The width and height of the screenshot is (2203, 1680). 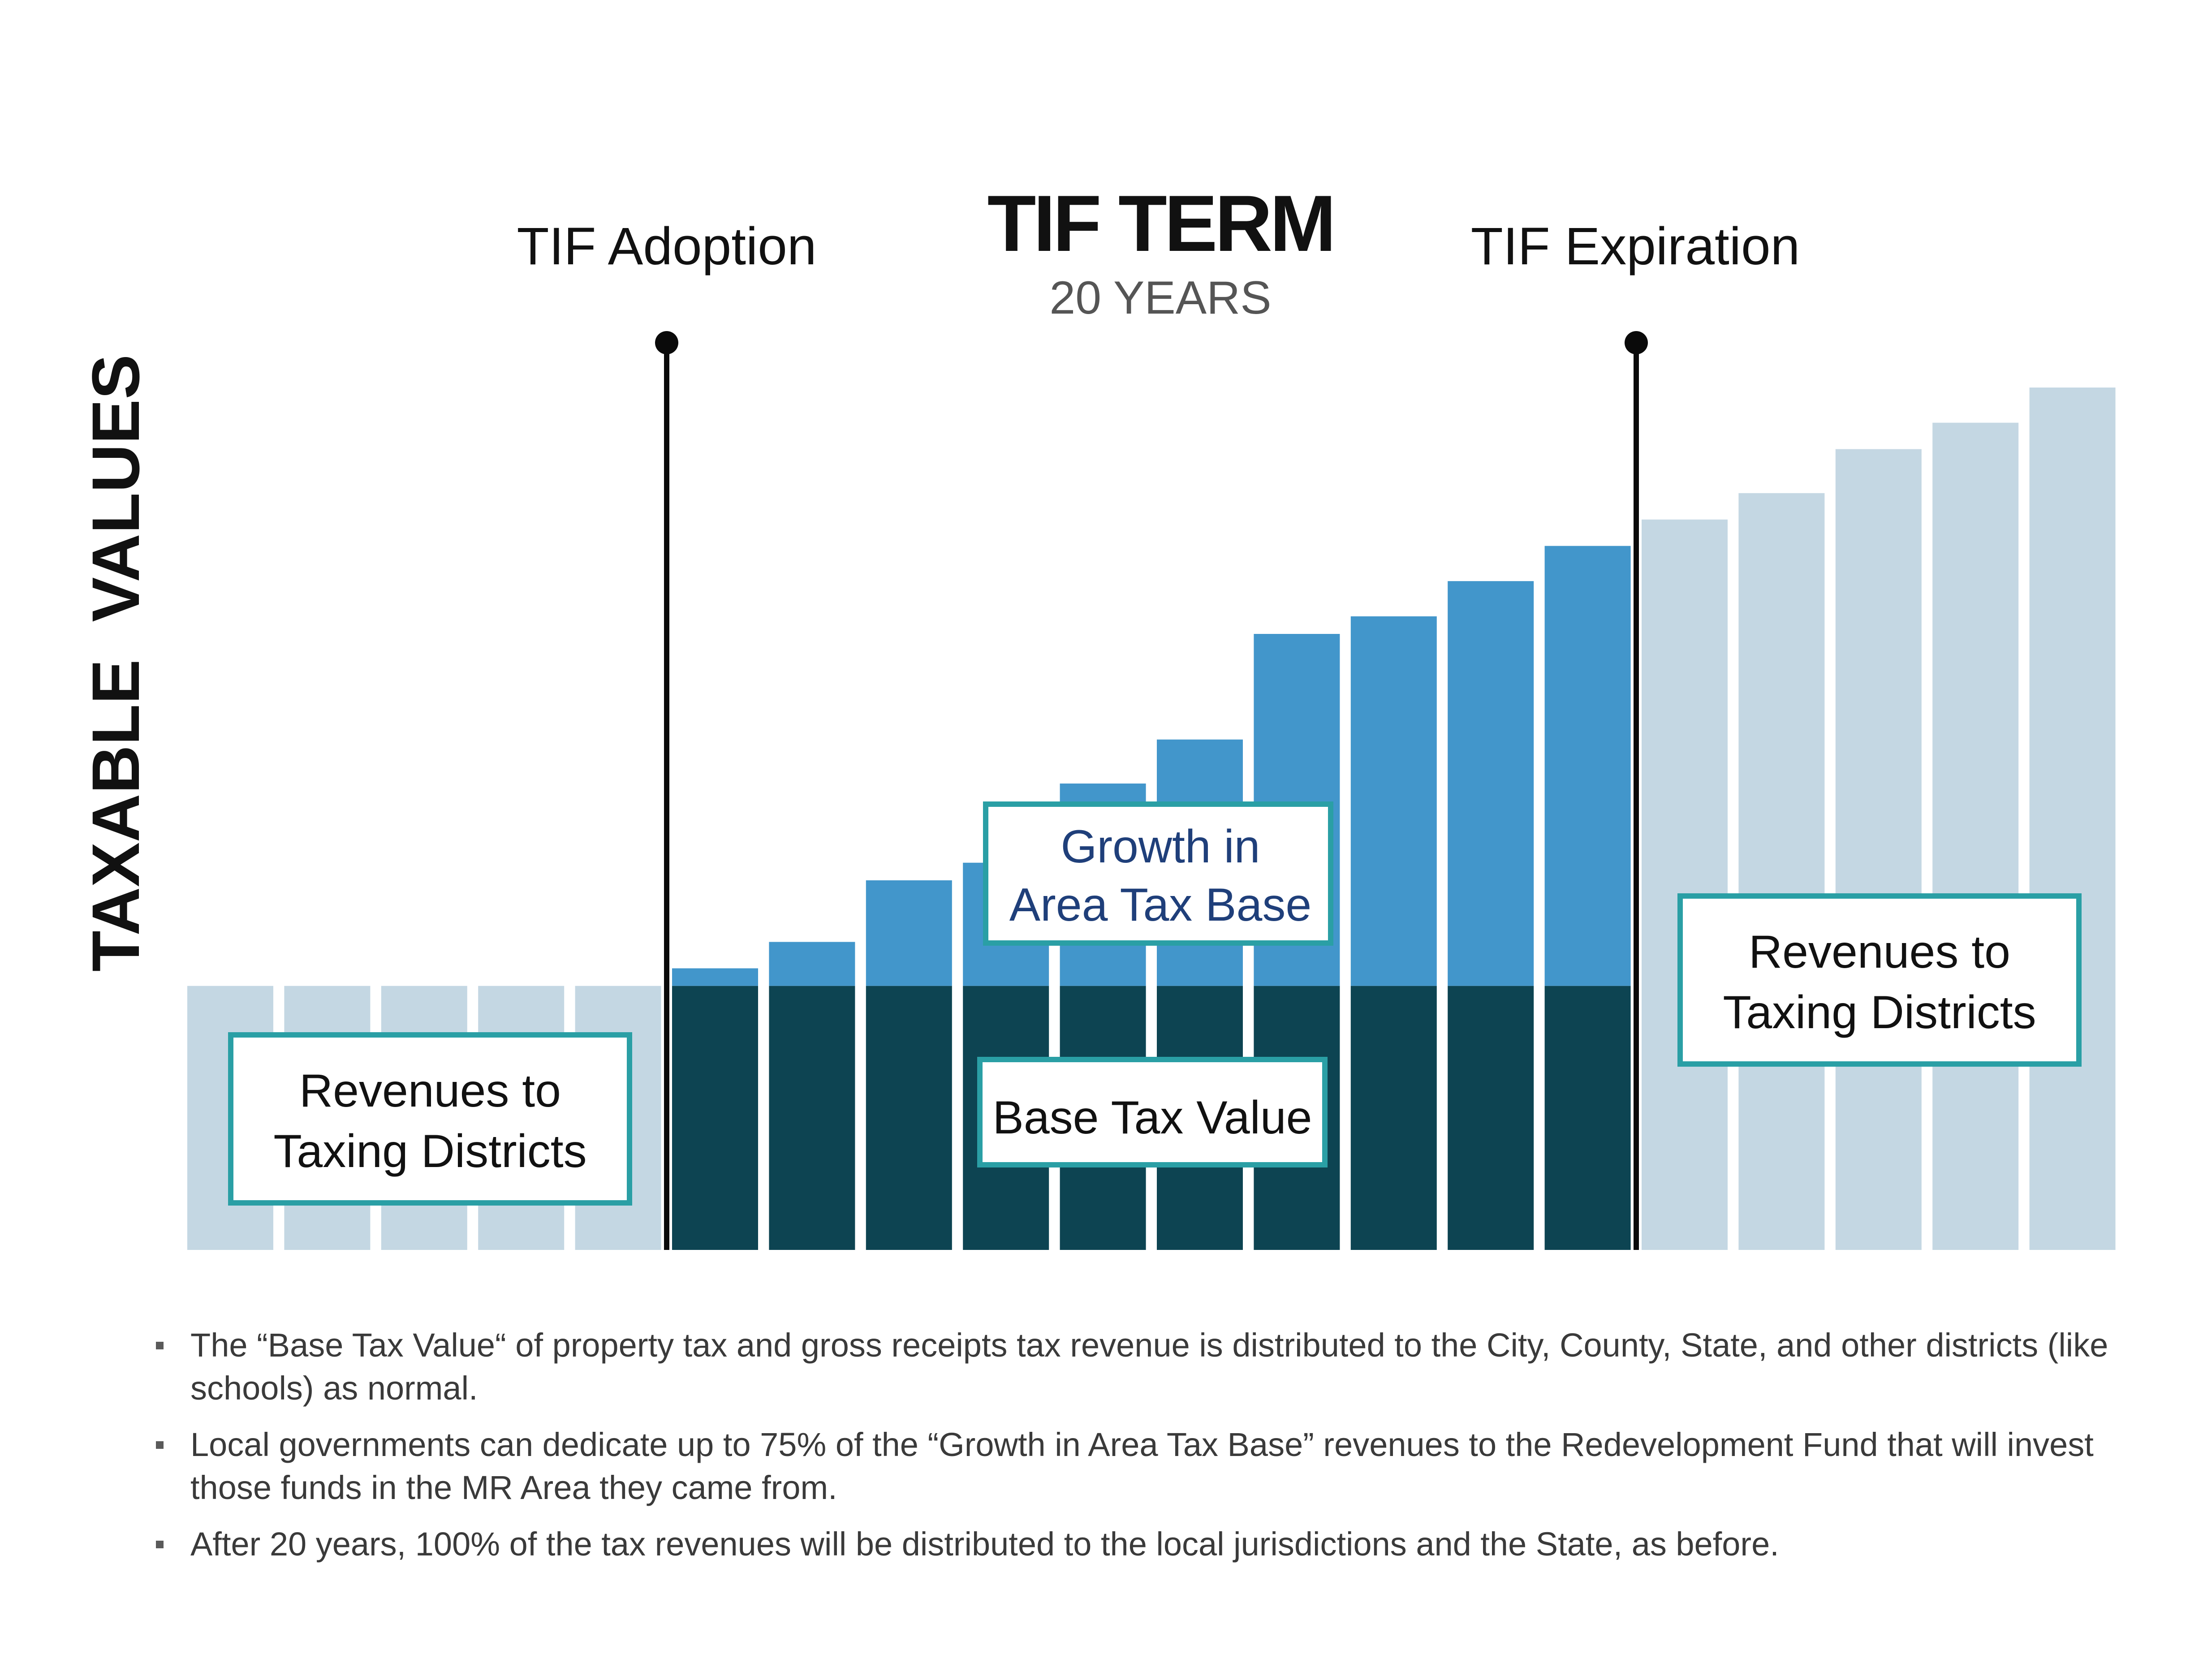 I want to click on post-revenues-box: Revenues to Taxing Districts, so click(x=1879, y=980).